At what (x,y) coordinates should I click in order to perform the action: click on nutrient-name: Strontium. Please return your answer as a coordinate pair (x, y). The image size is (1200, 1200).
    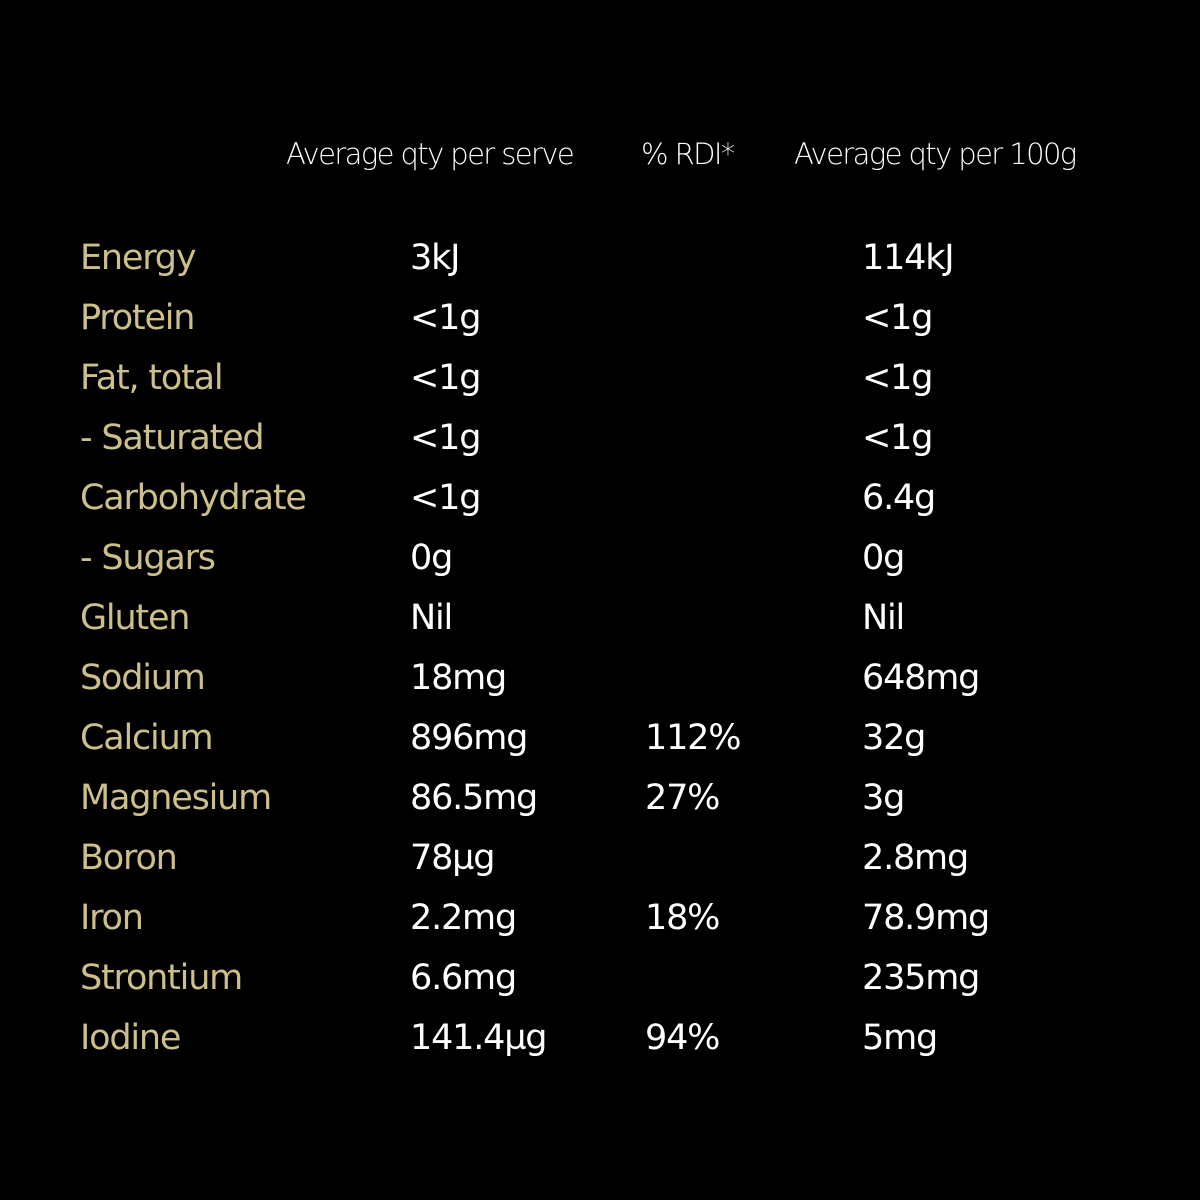
    Looking at the image, I should click on (161, 978).